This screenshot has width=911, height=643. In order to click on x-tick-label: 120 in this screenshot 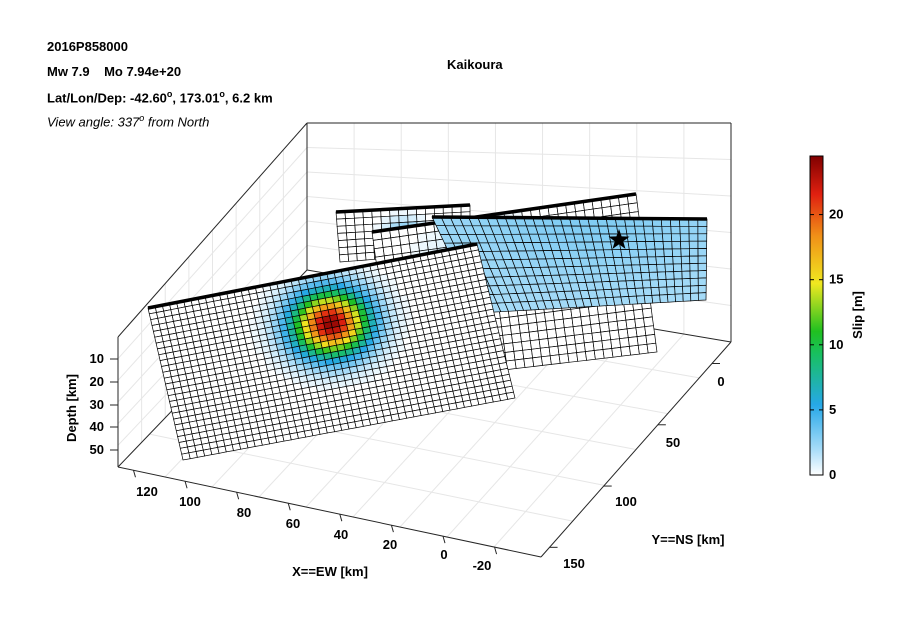, I will do `click(147, 491)`.